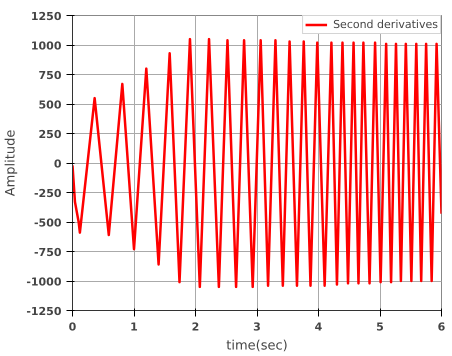 The height and width of the screenshot is (356, 452). What do you see at coordinates (10, 163) in the screenshot?
I see `y-axis-title: Amplitude` at bounding box center [10, 163].